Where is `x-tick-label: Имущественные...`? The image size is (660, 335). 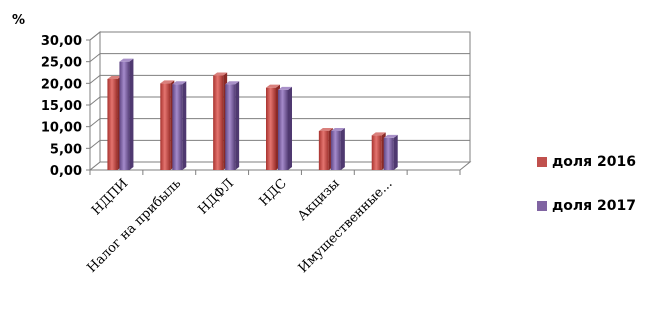
x-tick-label: Имущественные... is located at coordinates (346, 226).